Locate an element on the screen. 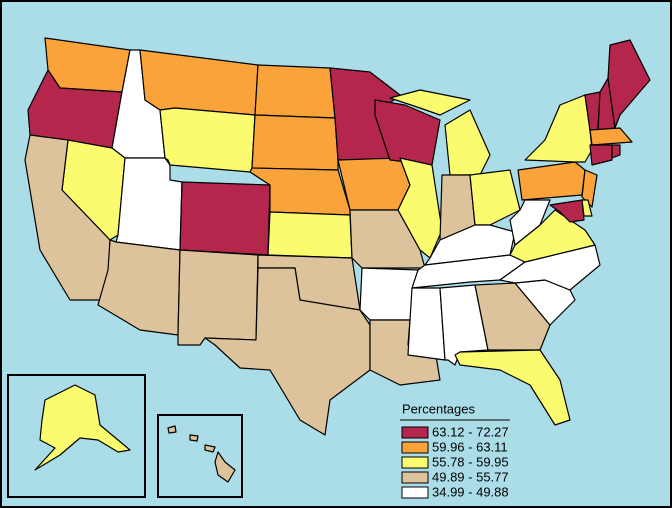  legend-label: 59.96 - 63.11 is located at coordinates (470, 446).